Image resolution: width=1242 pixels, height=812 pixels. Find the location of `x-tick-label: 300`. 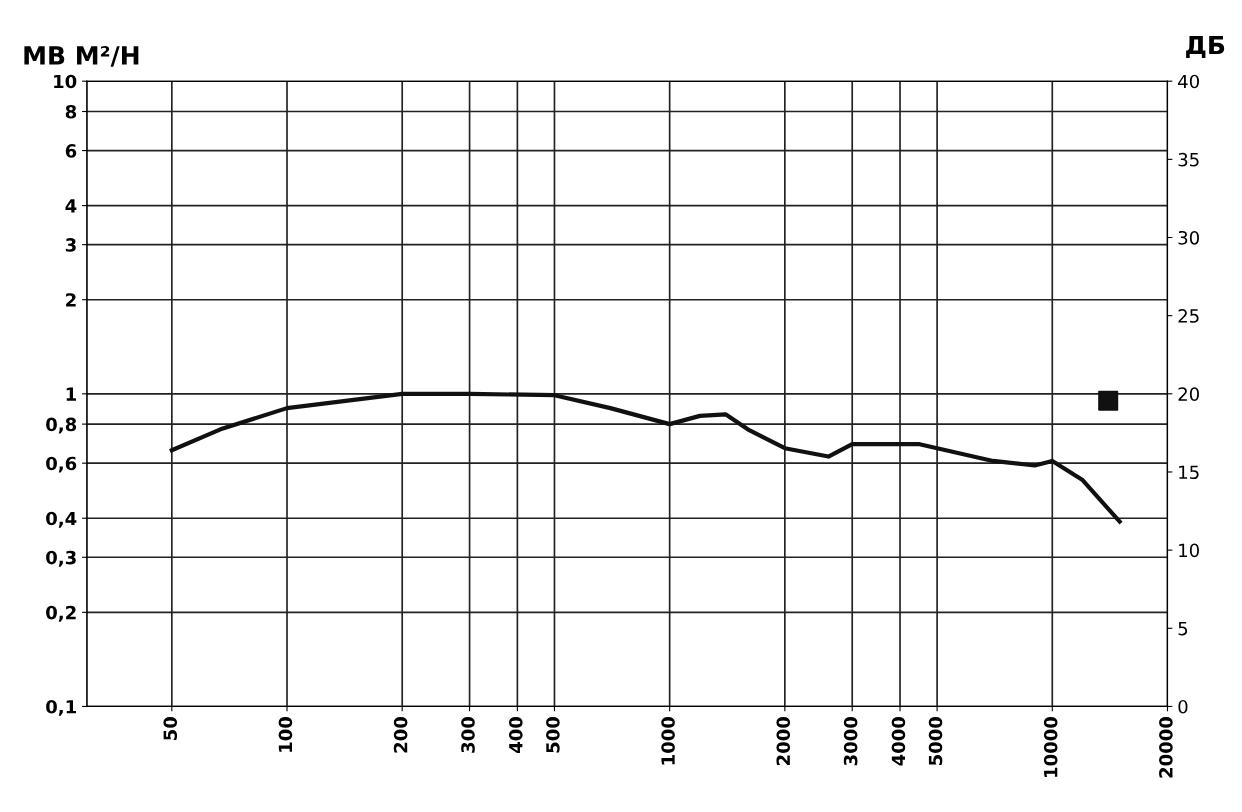

x-tick-label: 300 is located at coordinates (468, 735).